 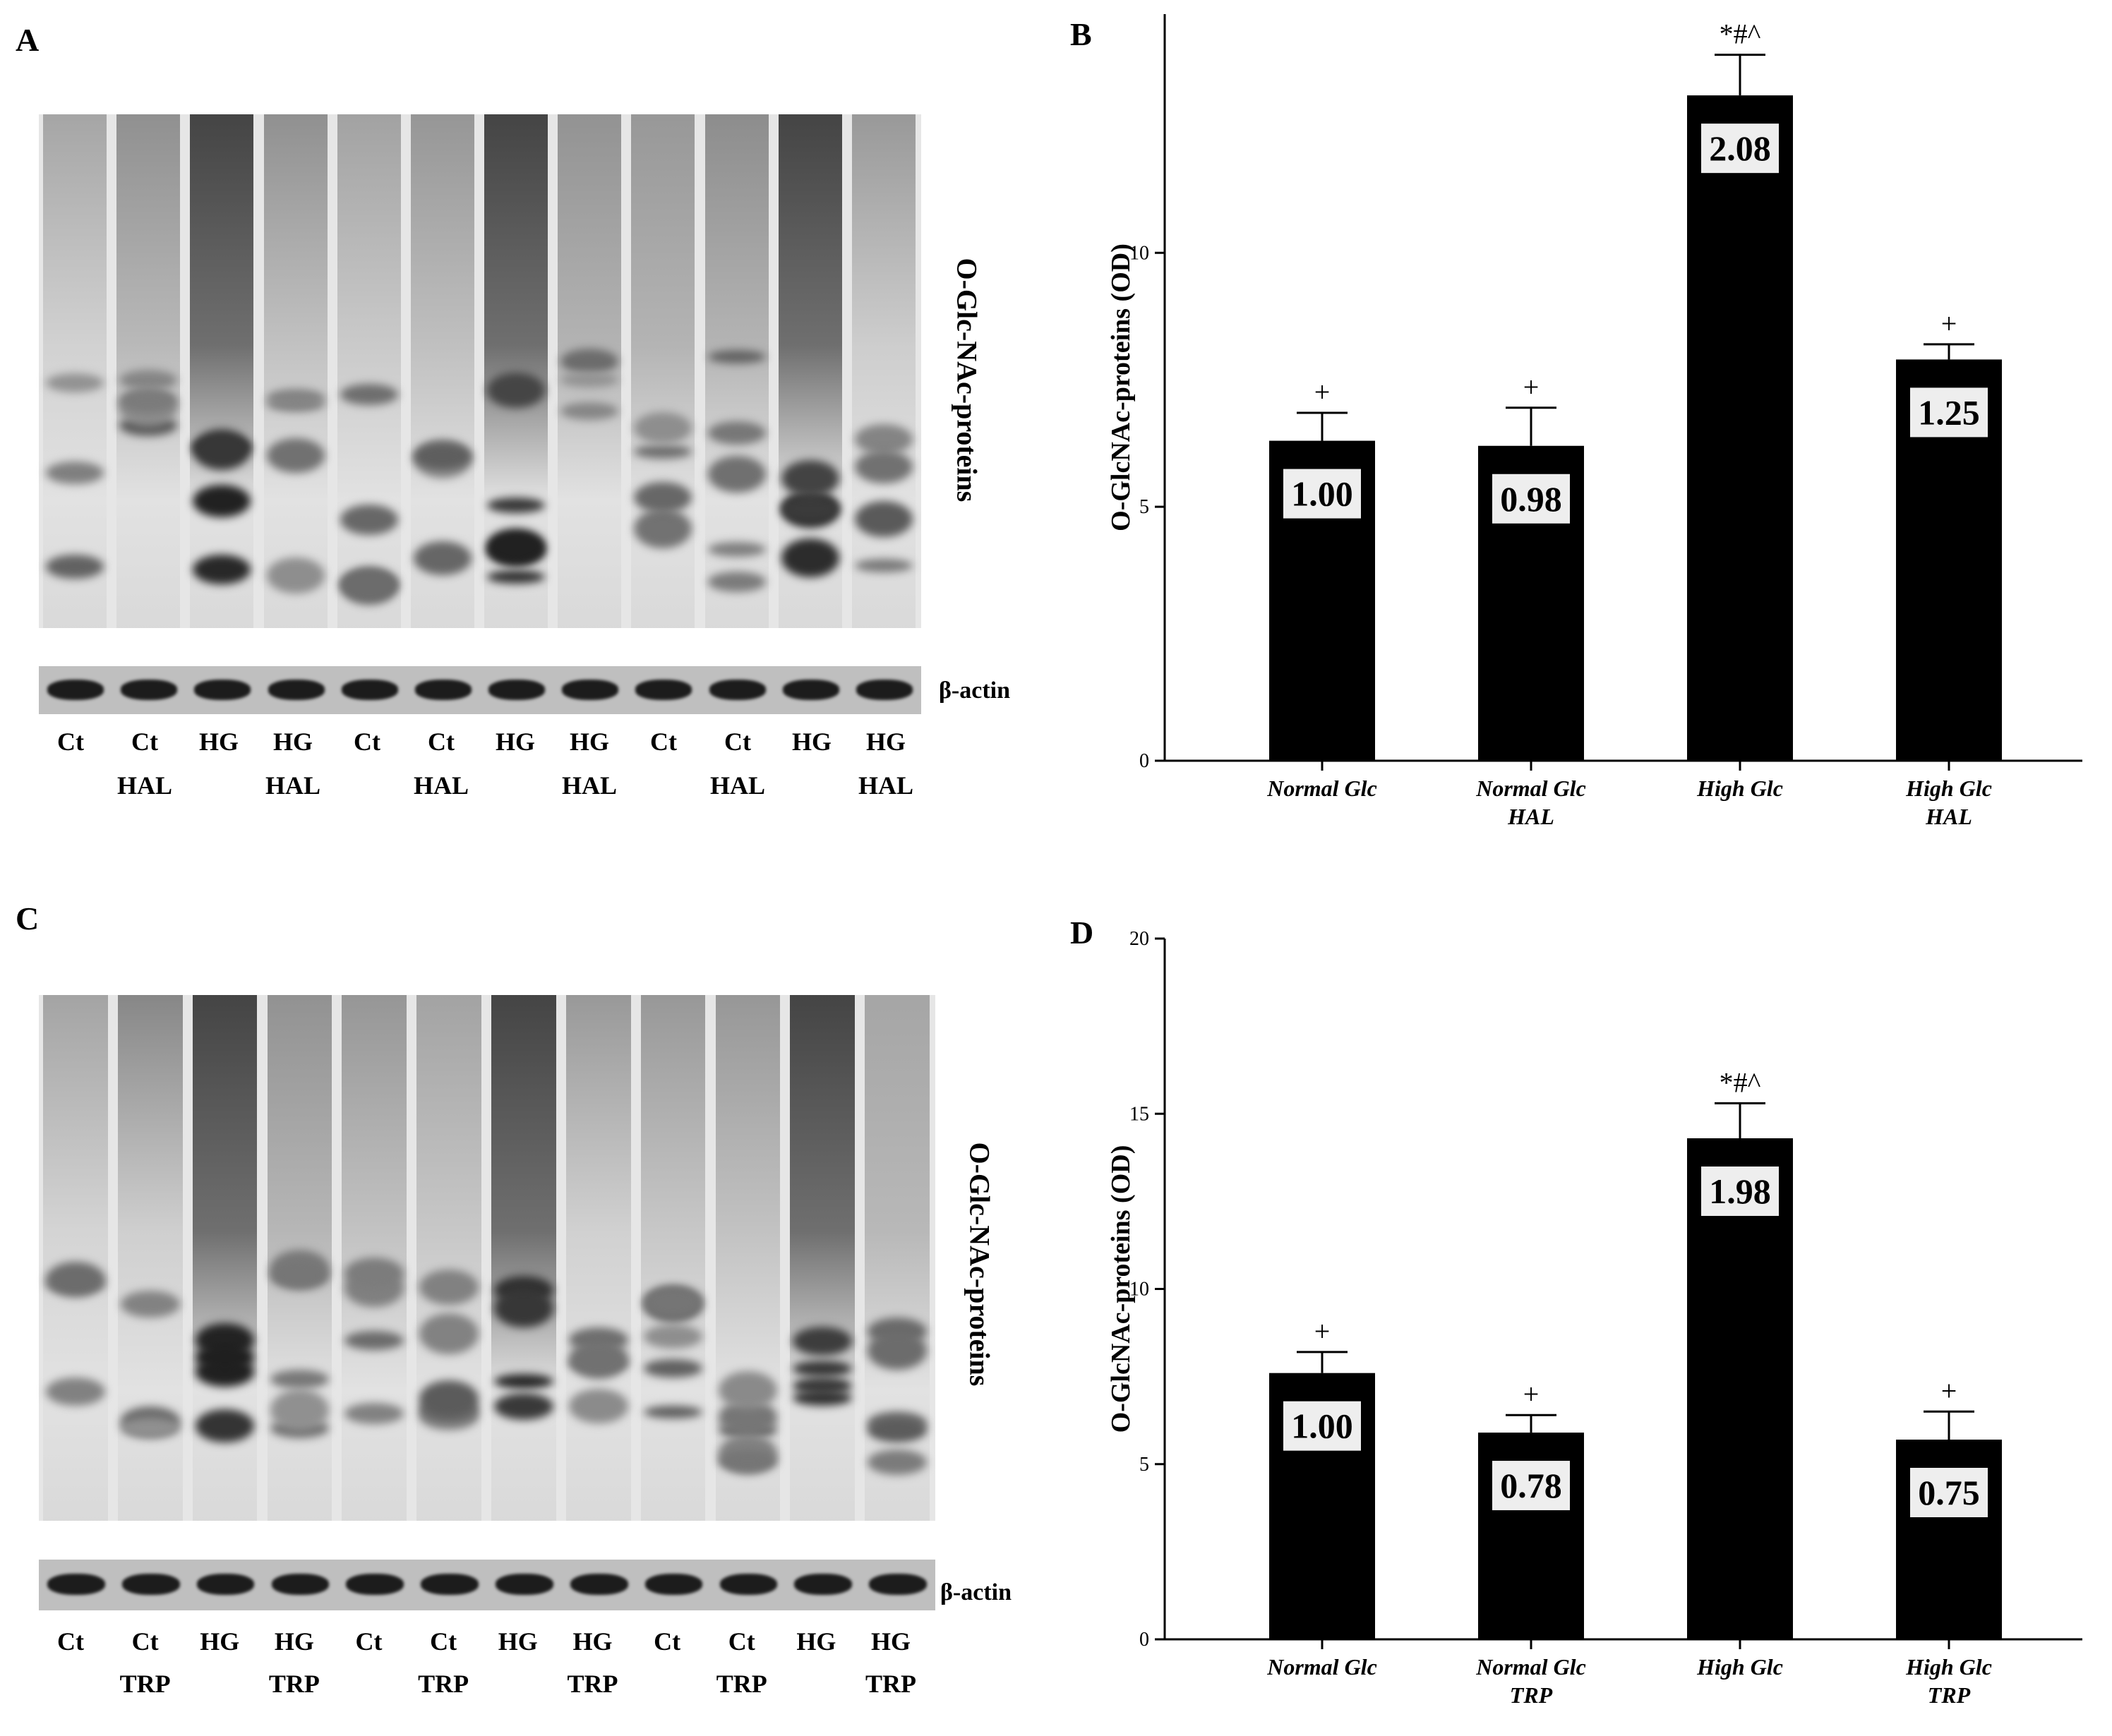 I want to click on x-tick-label: HAL, so click(x=1531, y=816).